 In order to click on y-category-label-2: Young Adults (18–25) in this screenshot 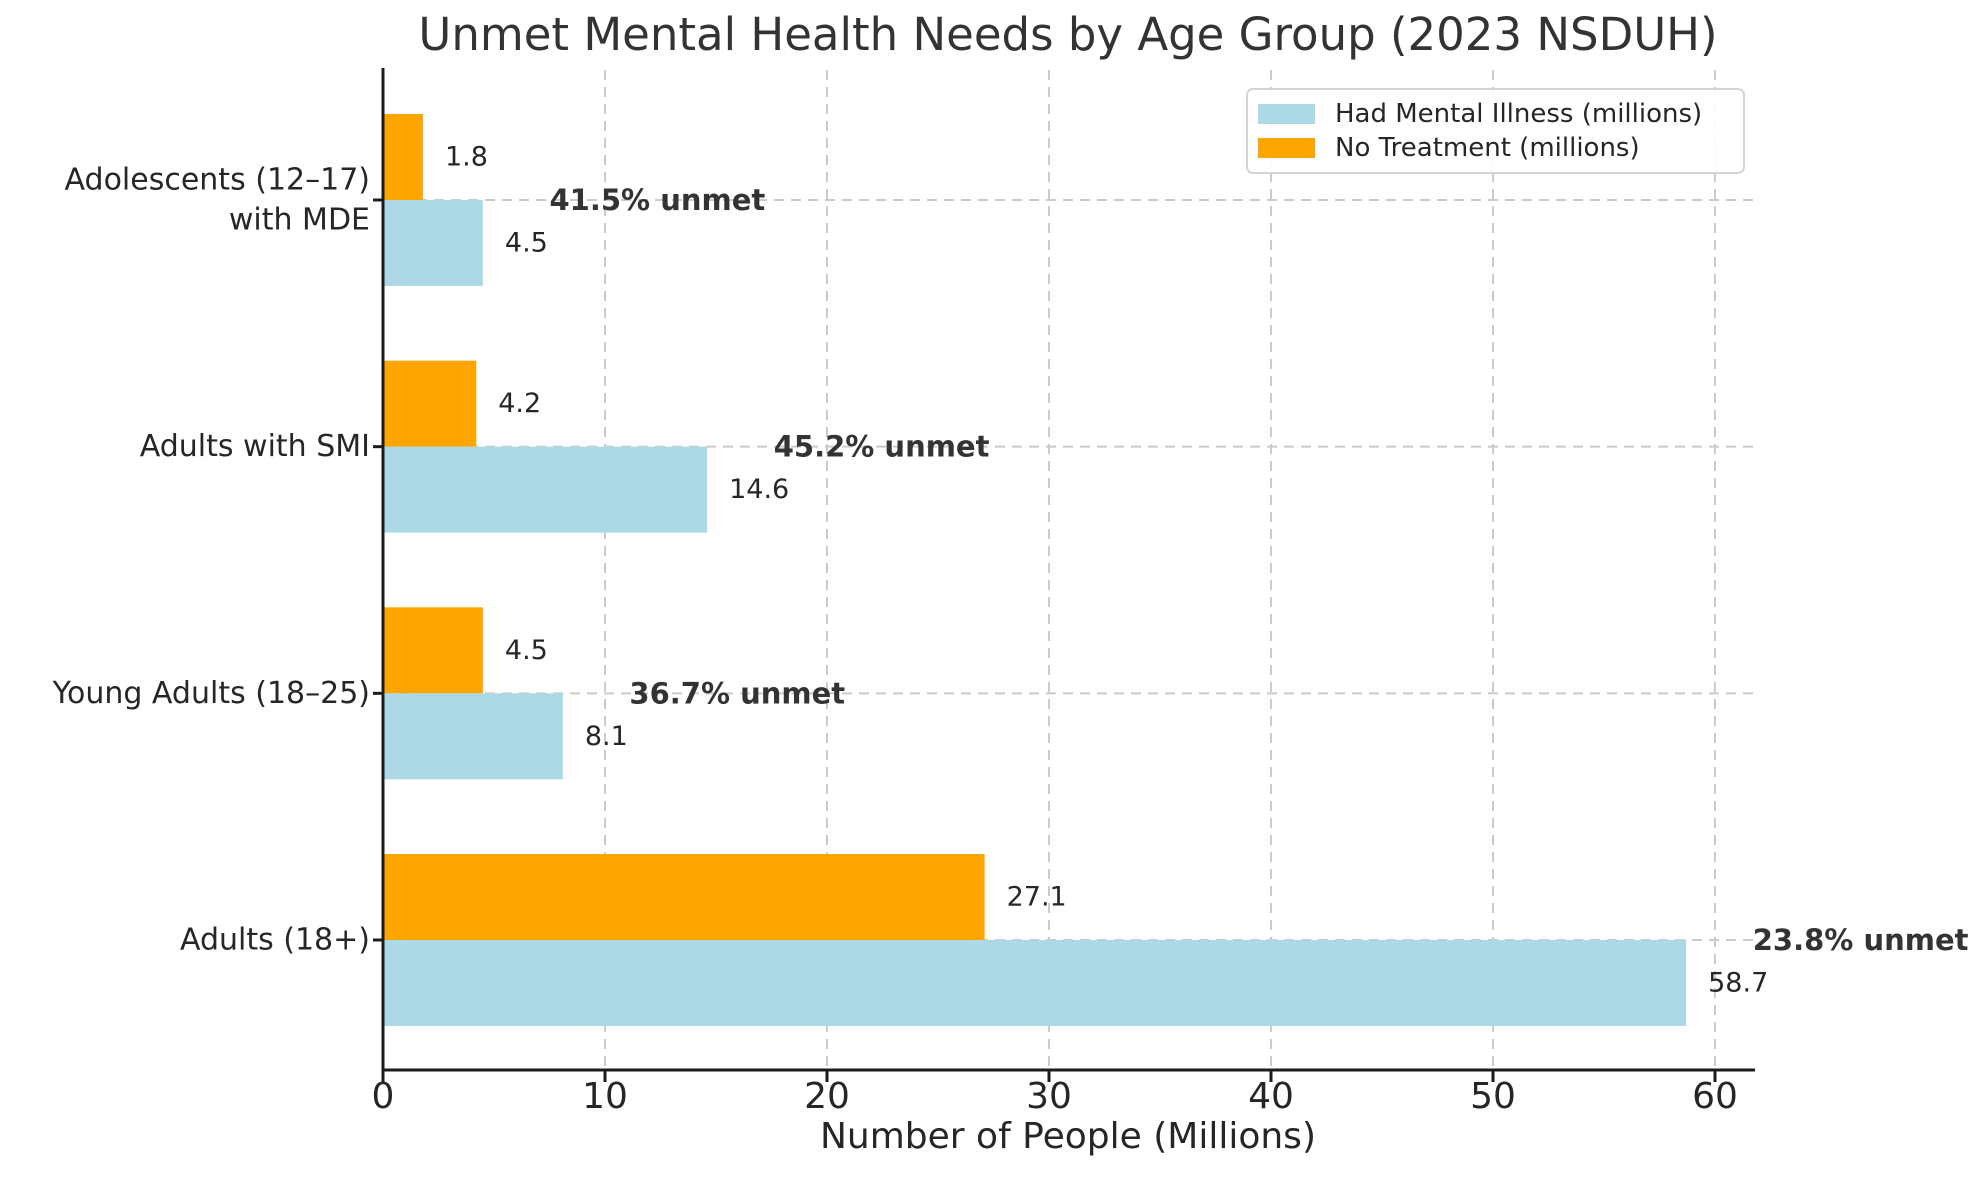, I will do `click(211, 693)`.